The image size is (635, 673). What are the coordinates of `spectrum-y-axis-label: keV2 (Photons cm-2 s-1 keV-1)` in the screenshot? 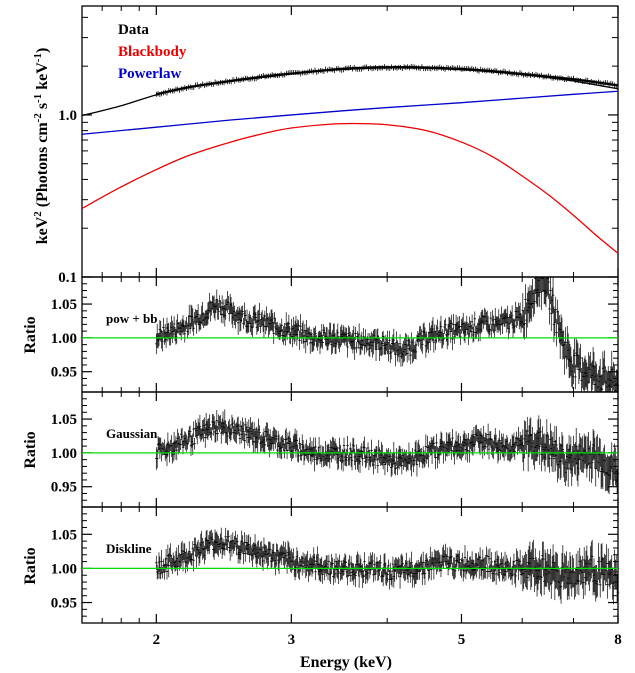 It's located at (41, 146).